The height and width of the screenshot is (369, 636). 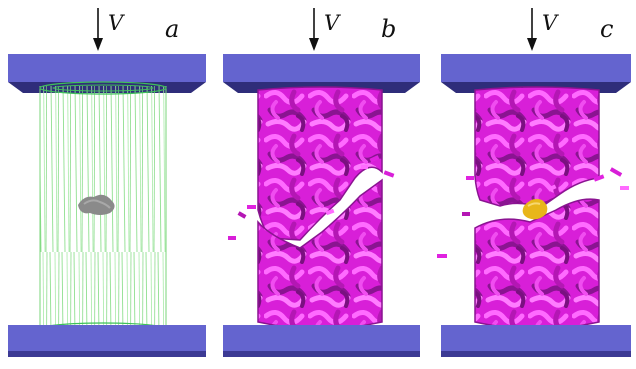 What do you see at coordinates (537, 147) in the screenshot?
I see `fiber-cylinder-upper` at bounding box center [537, 147].